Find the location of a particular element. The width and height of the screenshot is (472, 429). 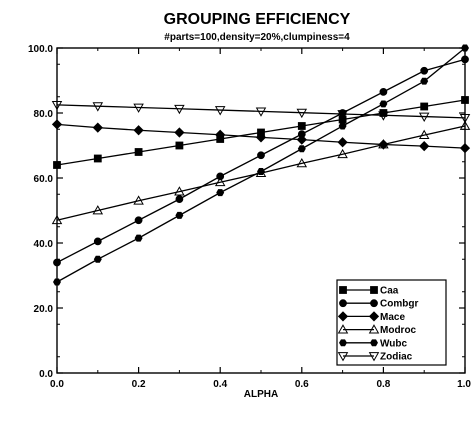

x-tick-label: 0.8 is located at coordinates (383, 384).